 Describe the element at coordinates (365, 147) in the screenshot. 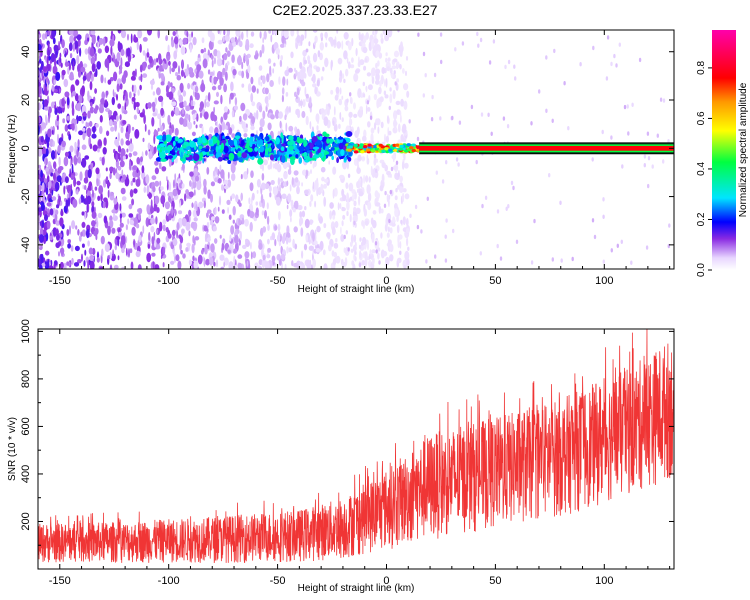

I see `spectrogram-narrow-blob` at that location.